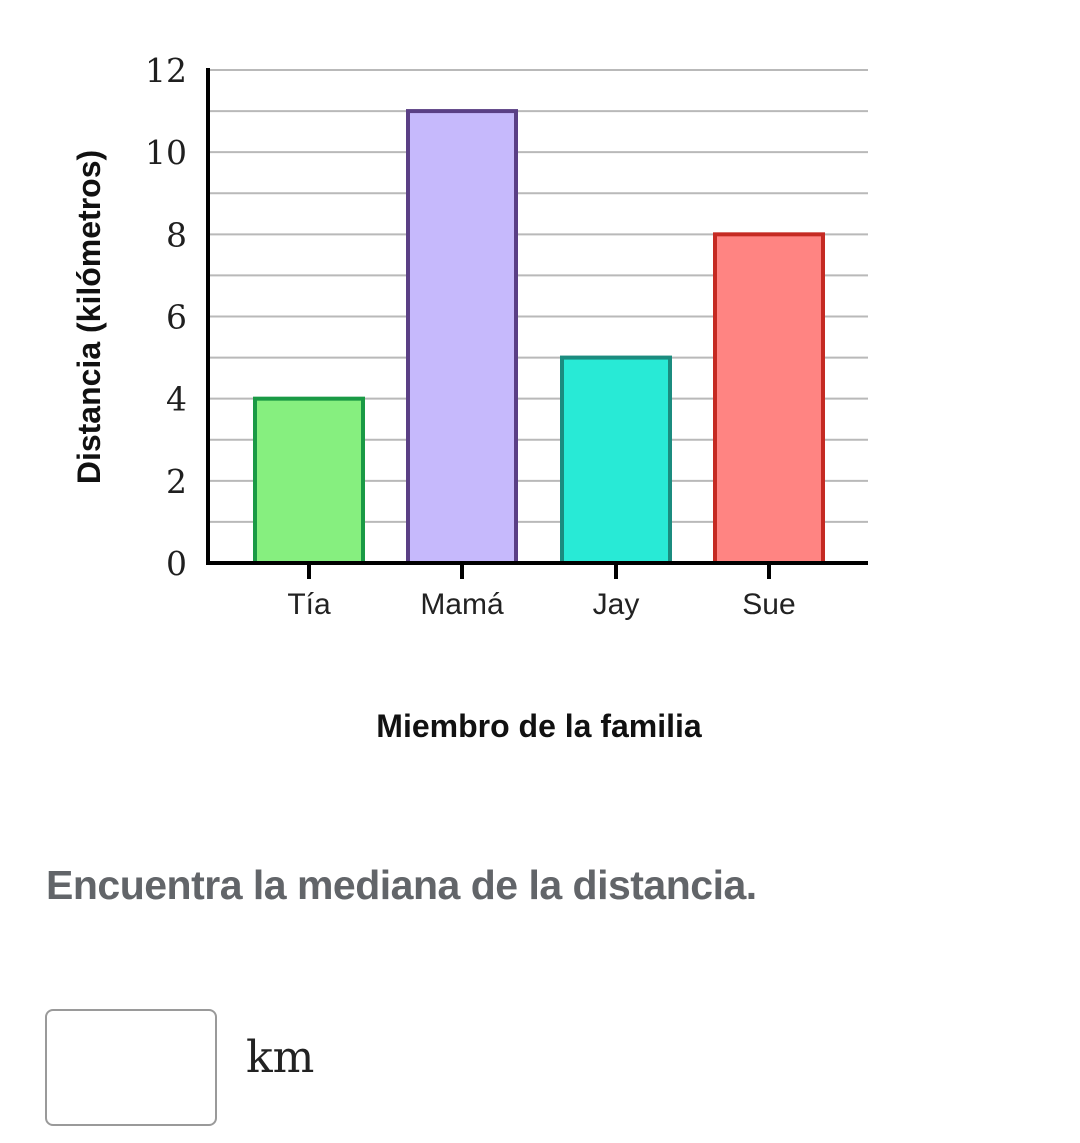  Describe the element at coordinates (176, 563) in the screenshot. I see `y-tick-label: 0` at that location.